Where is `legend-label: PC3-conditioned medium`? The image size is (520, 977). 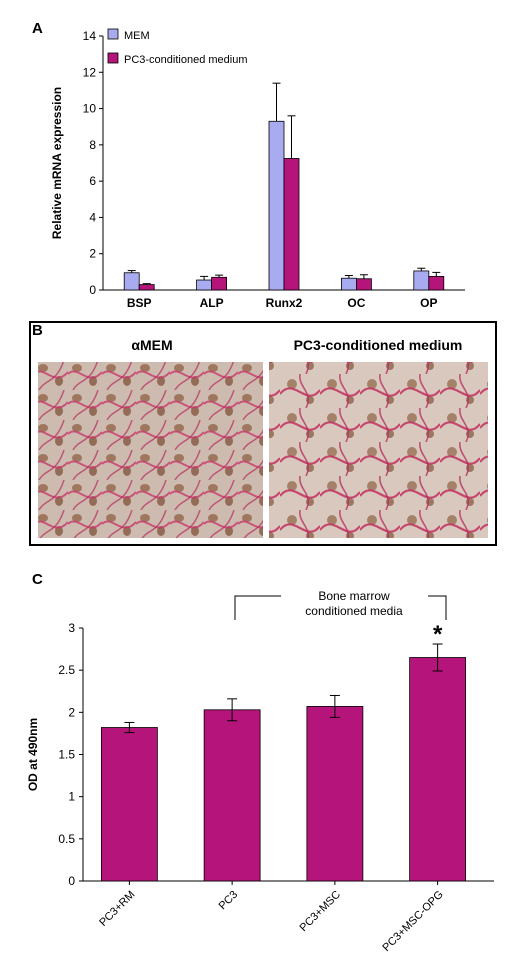
legend-label: PC3-conditioned medium is located at coordinates (186, 60).